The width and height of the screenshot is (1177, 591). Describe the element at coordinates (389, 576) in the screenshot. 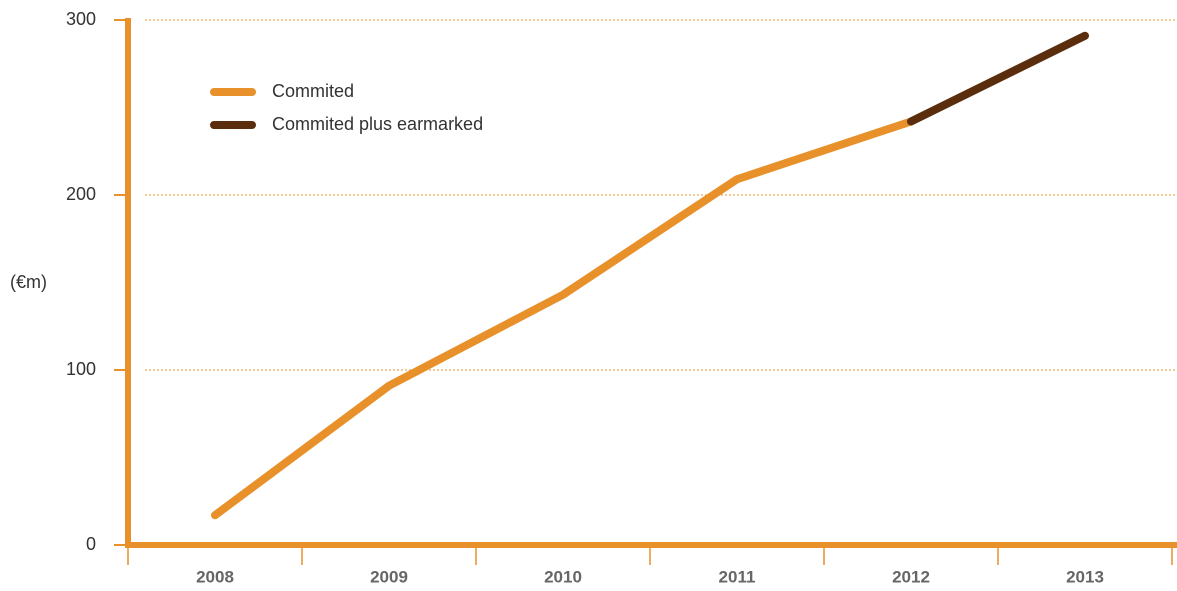

I see `x-tick-label: 2009` at that location.